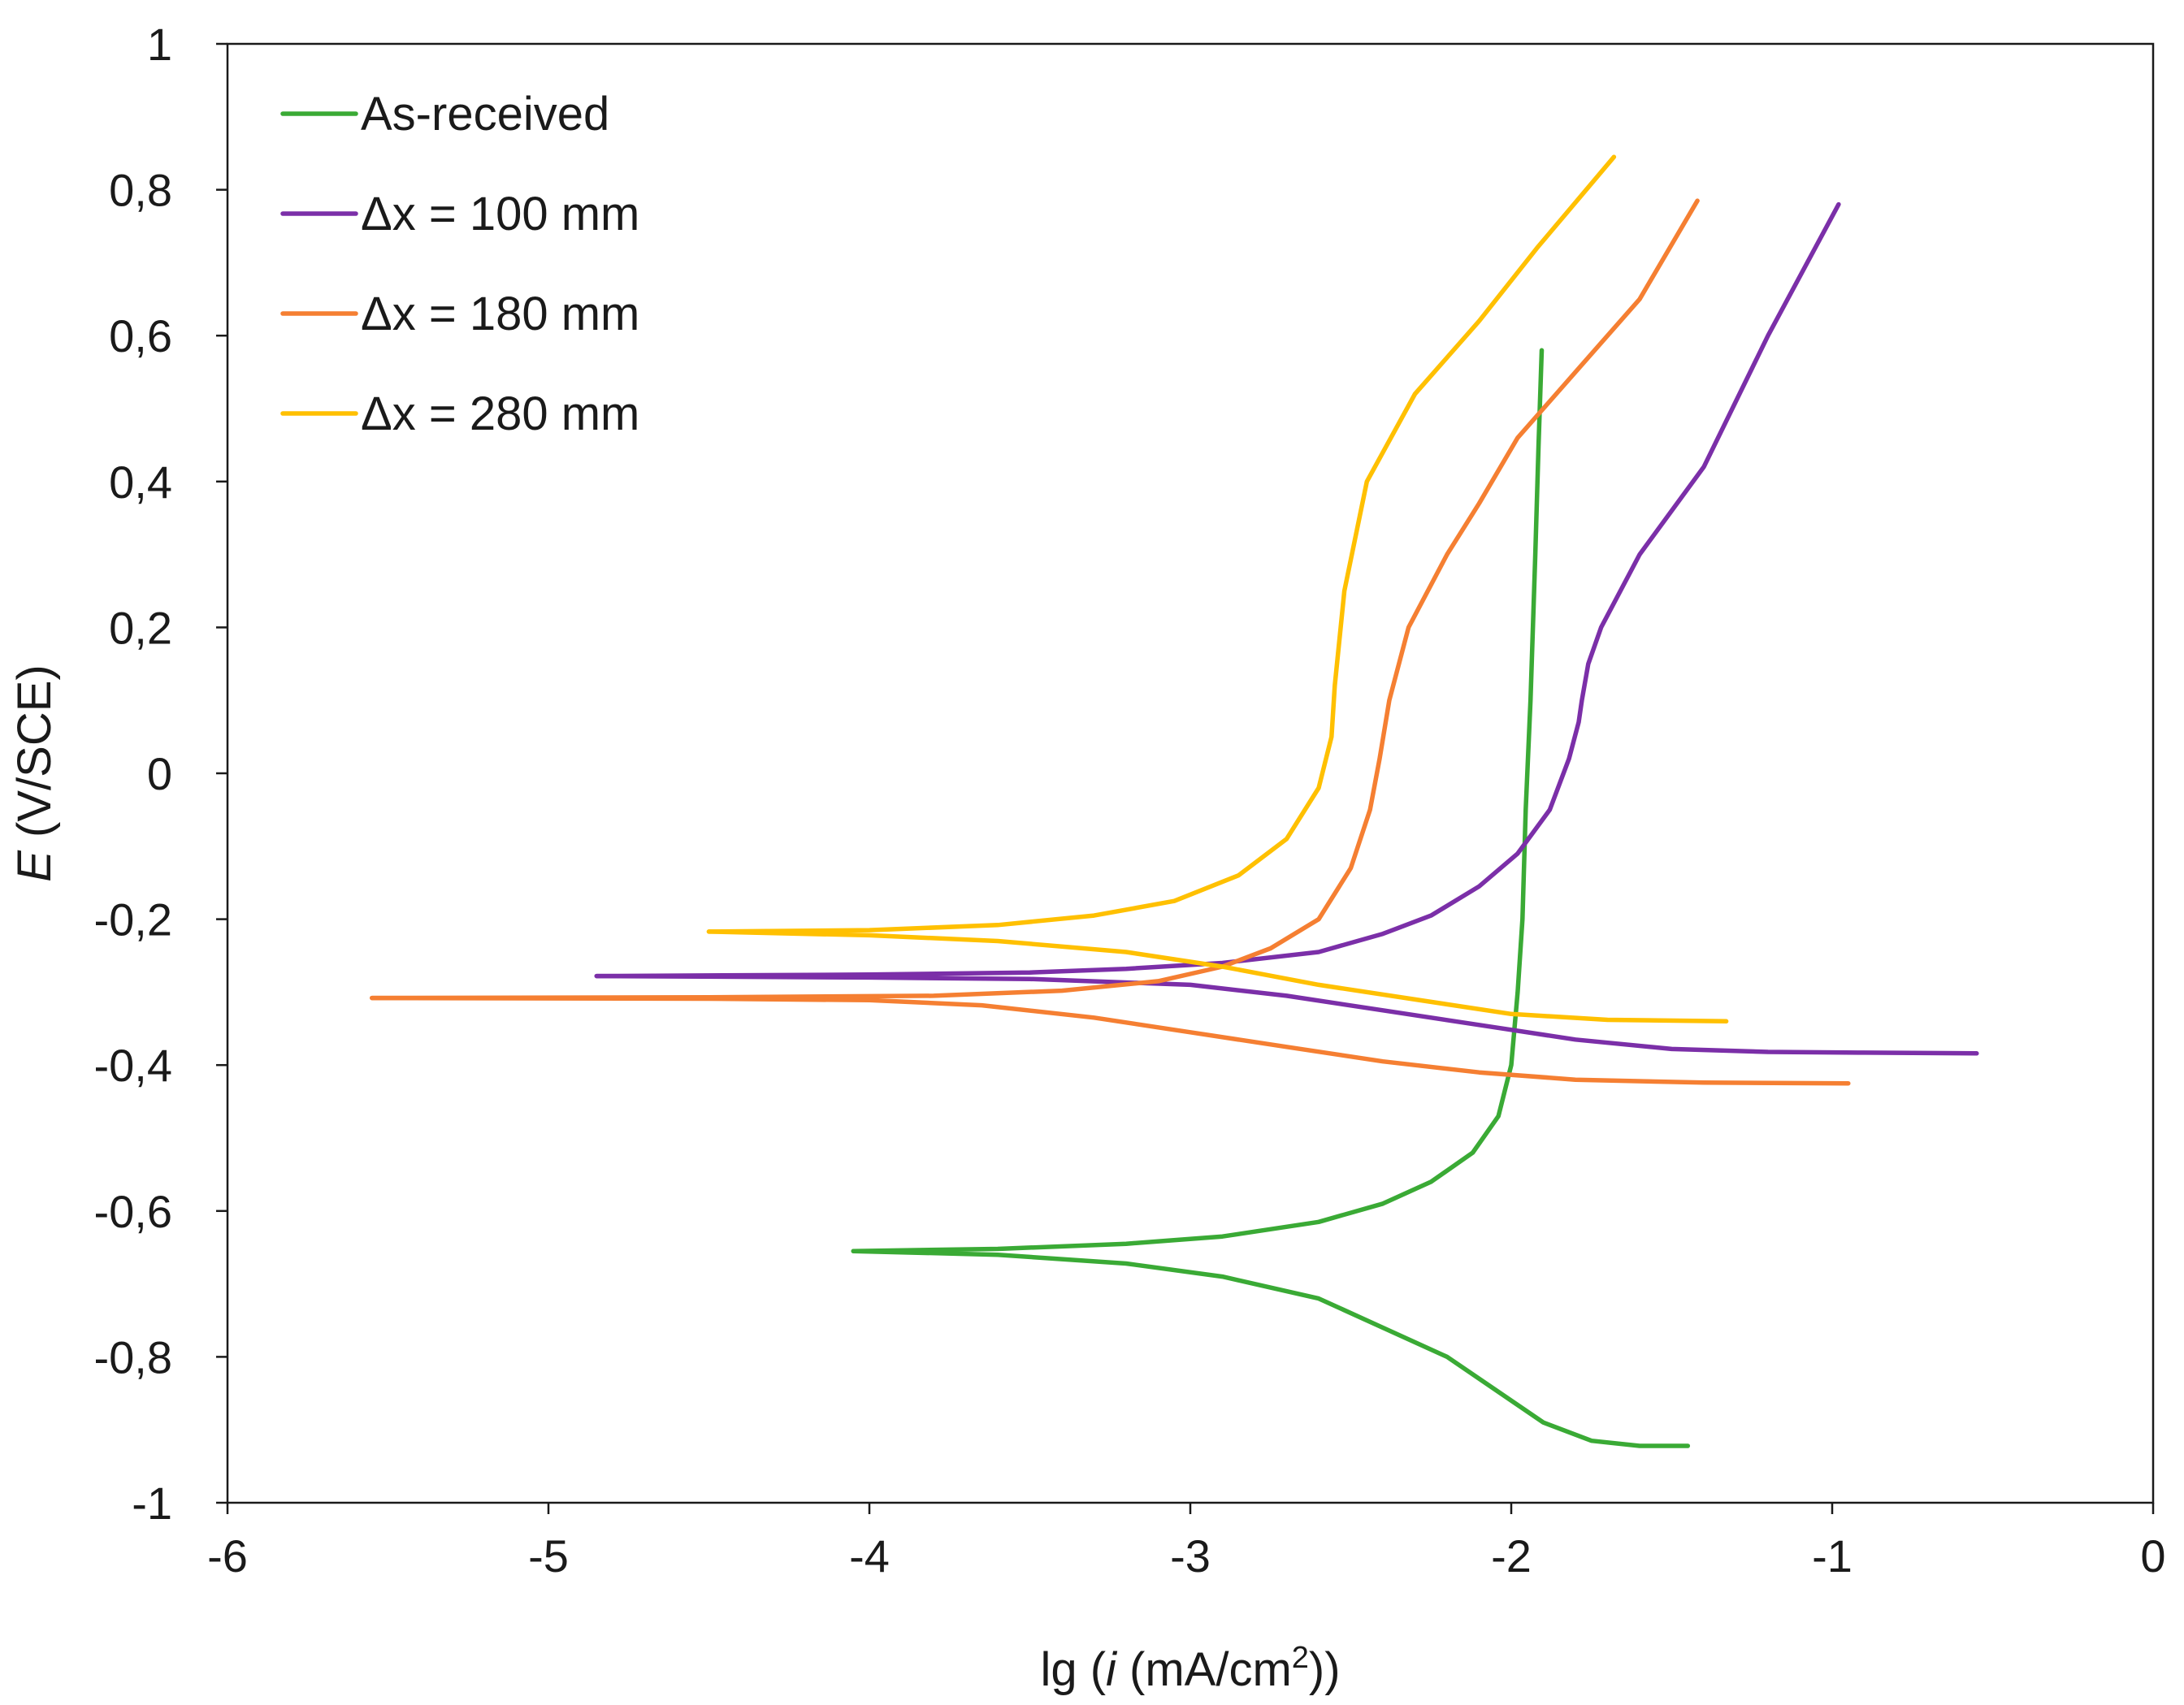 The image size is (2184, 1705). What do you see at coordinates (140, 628) in the screenshot?
I see `y-tick-label: 0,2` at bounding box center [140, 628].